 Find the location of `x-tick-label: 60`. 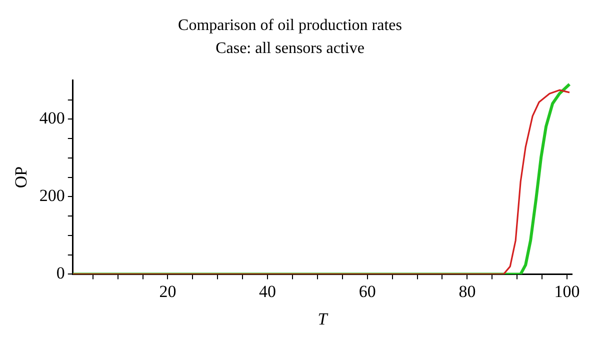

x-tick-label: 60 is located at coordinates (367, 291).